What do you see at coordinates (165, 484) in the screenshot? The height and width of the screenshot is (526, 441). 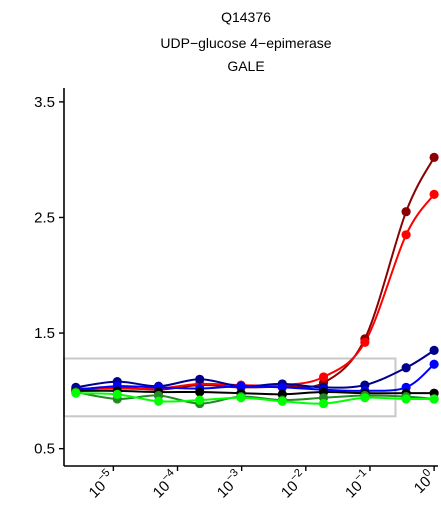 I see `x-tick-label: 10−4` at bounding box center [165, 484].